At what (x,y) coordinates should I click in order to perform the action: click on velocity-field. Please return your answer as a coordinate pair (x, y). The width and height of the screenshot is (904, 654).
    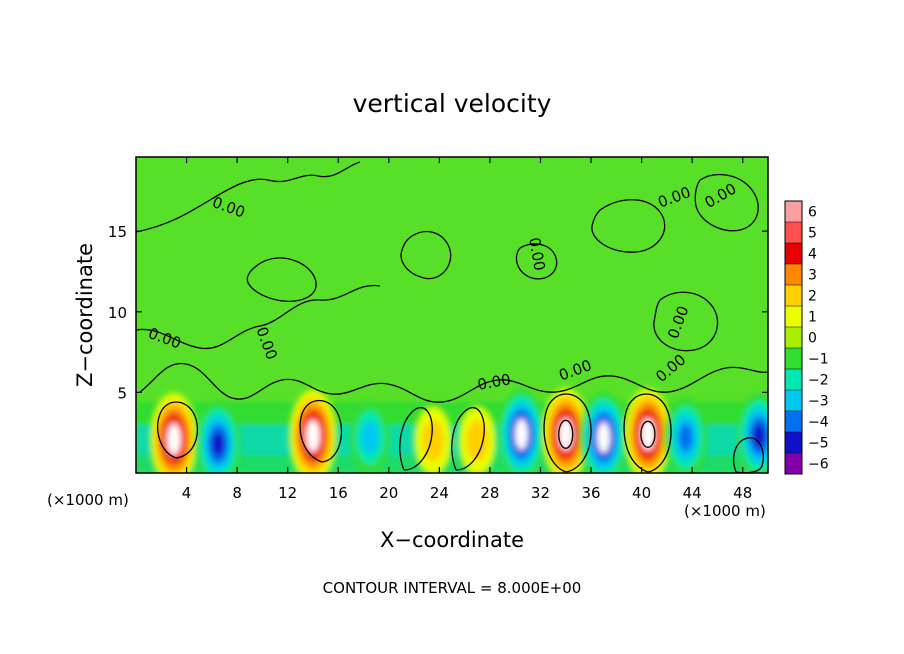
    Looking at the image, I should click on (452, 430).